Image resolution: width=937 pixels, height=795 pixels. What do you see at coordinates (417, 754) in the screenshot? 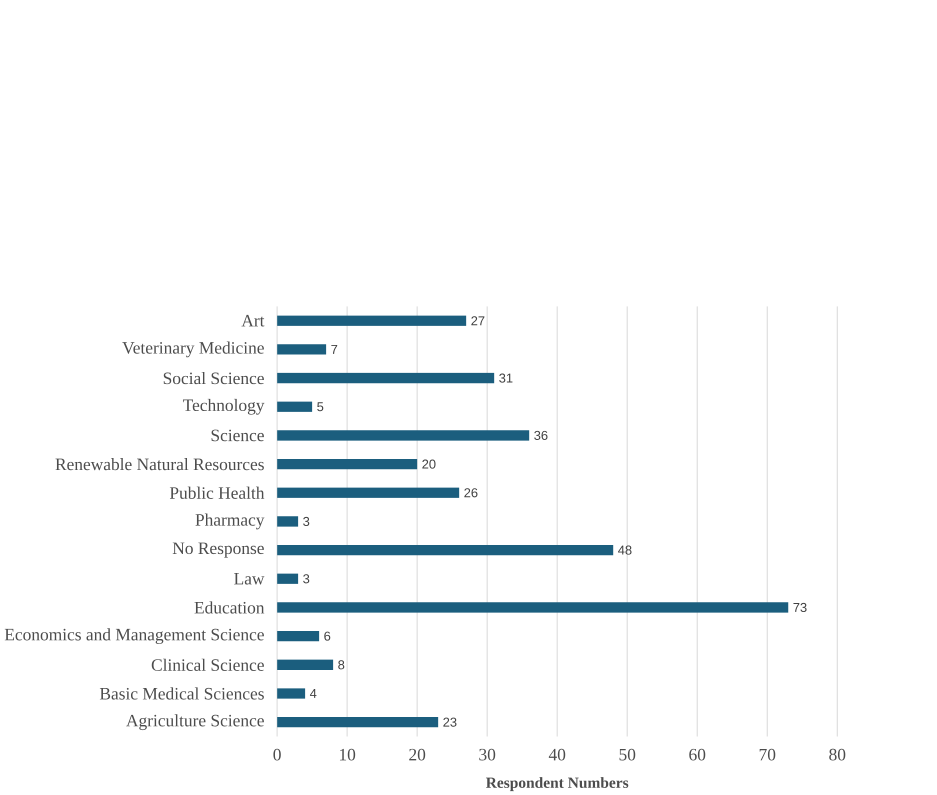
I see `x-tick-label: 20` at bounding box center [417, 754].